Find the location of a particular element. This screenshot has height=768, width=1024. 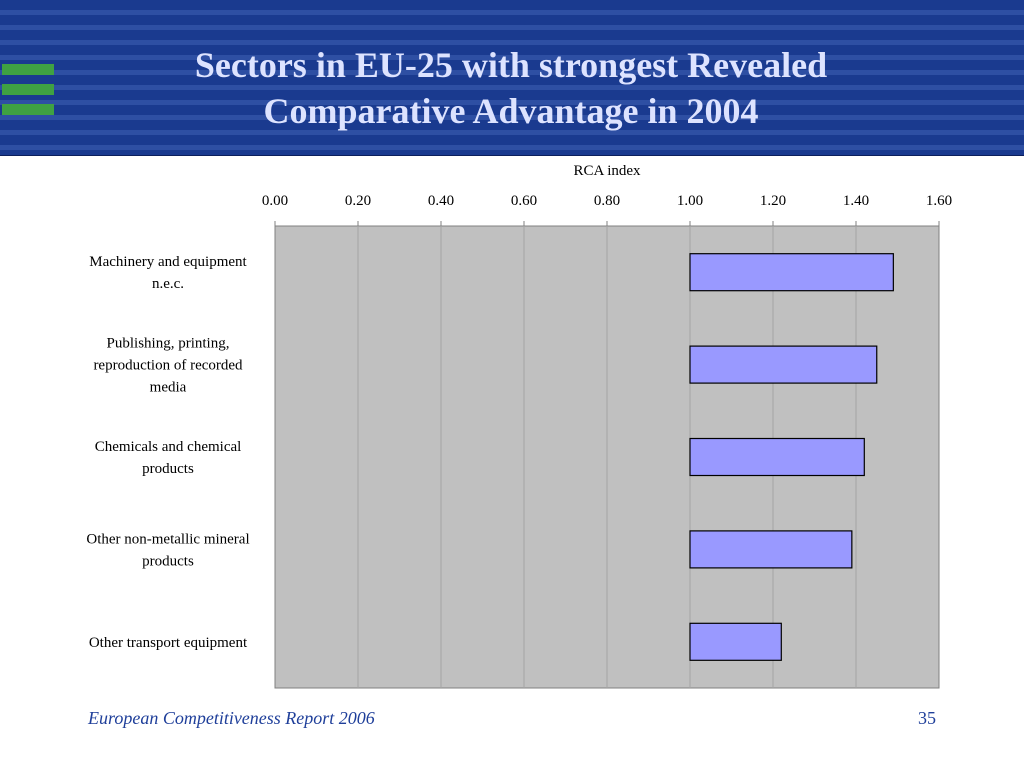

category-label-line: media is located at coordinates (168, 388).